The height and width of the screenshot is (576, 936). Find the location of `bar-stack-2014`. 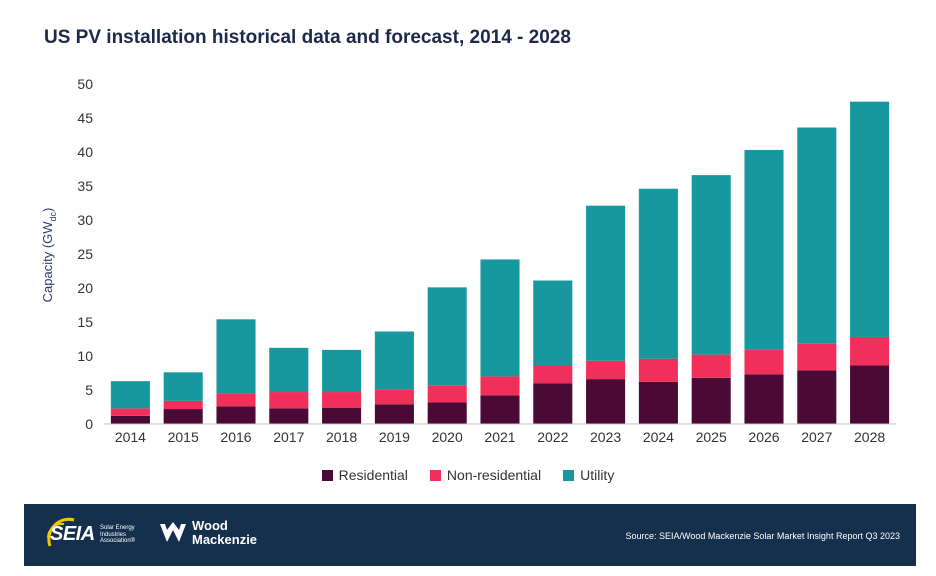

bar-stack-2014 is located at coordinates (130, 402).